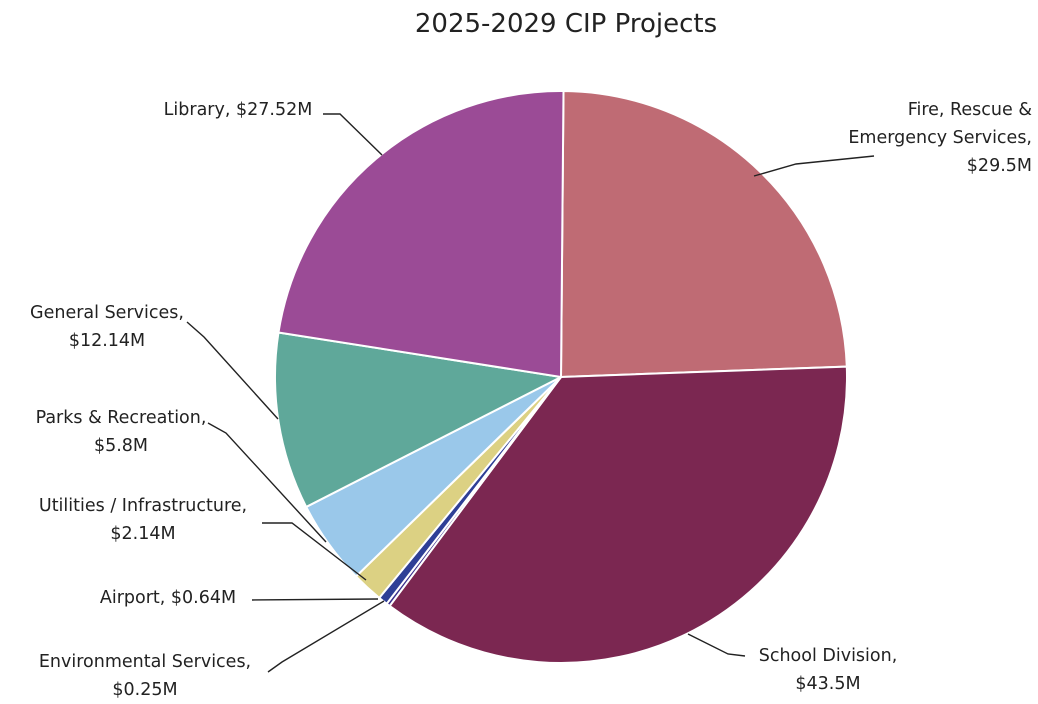 The image size is (1038, 704). Describe the element at coordinates (121, 432) in the screenshot. I see `data-label: Parks & Recreation, $5.8M` at that location.